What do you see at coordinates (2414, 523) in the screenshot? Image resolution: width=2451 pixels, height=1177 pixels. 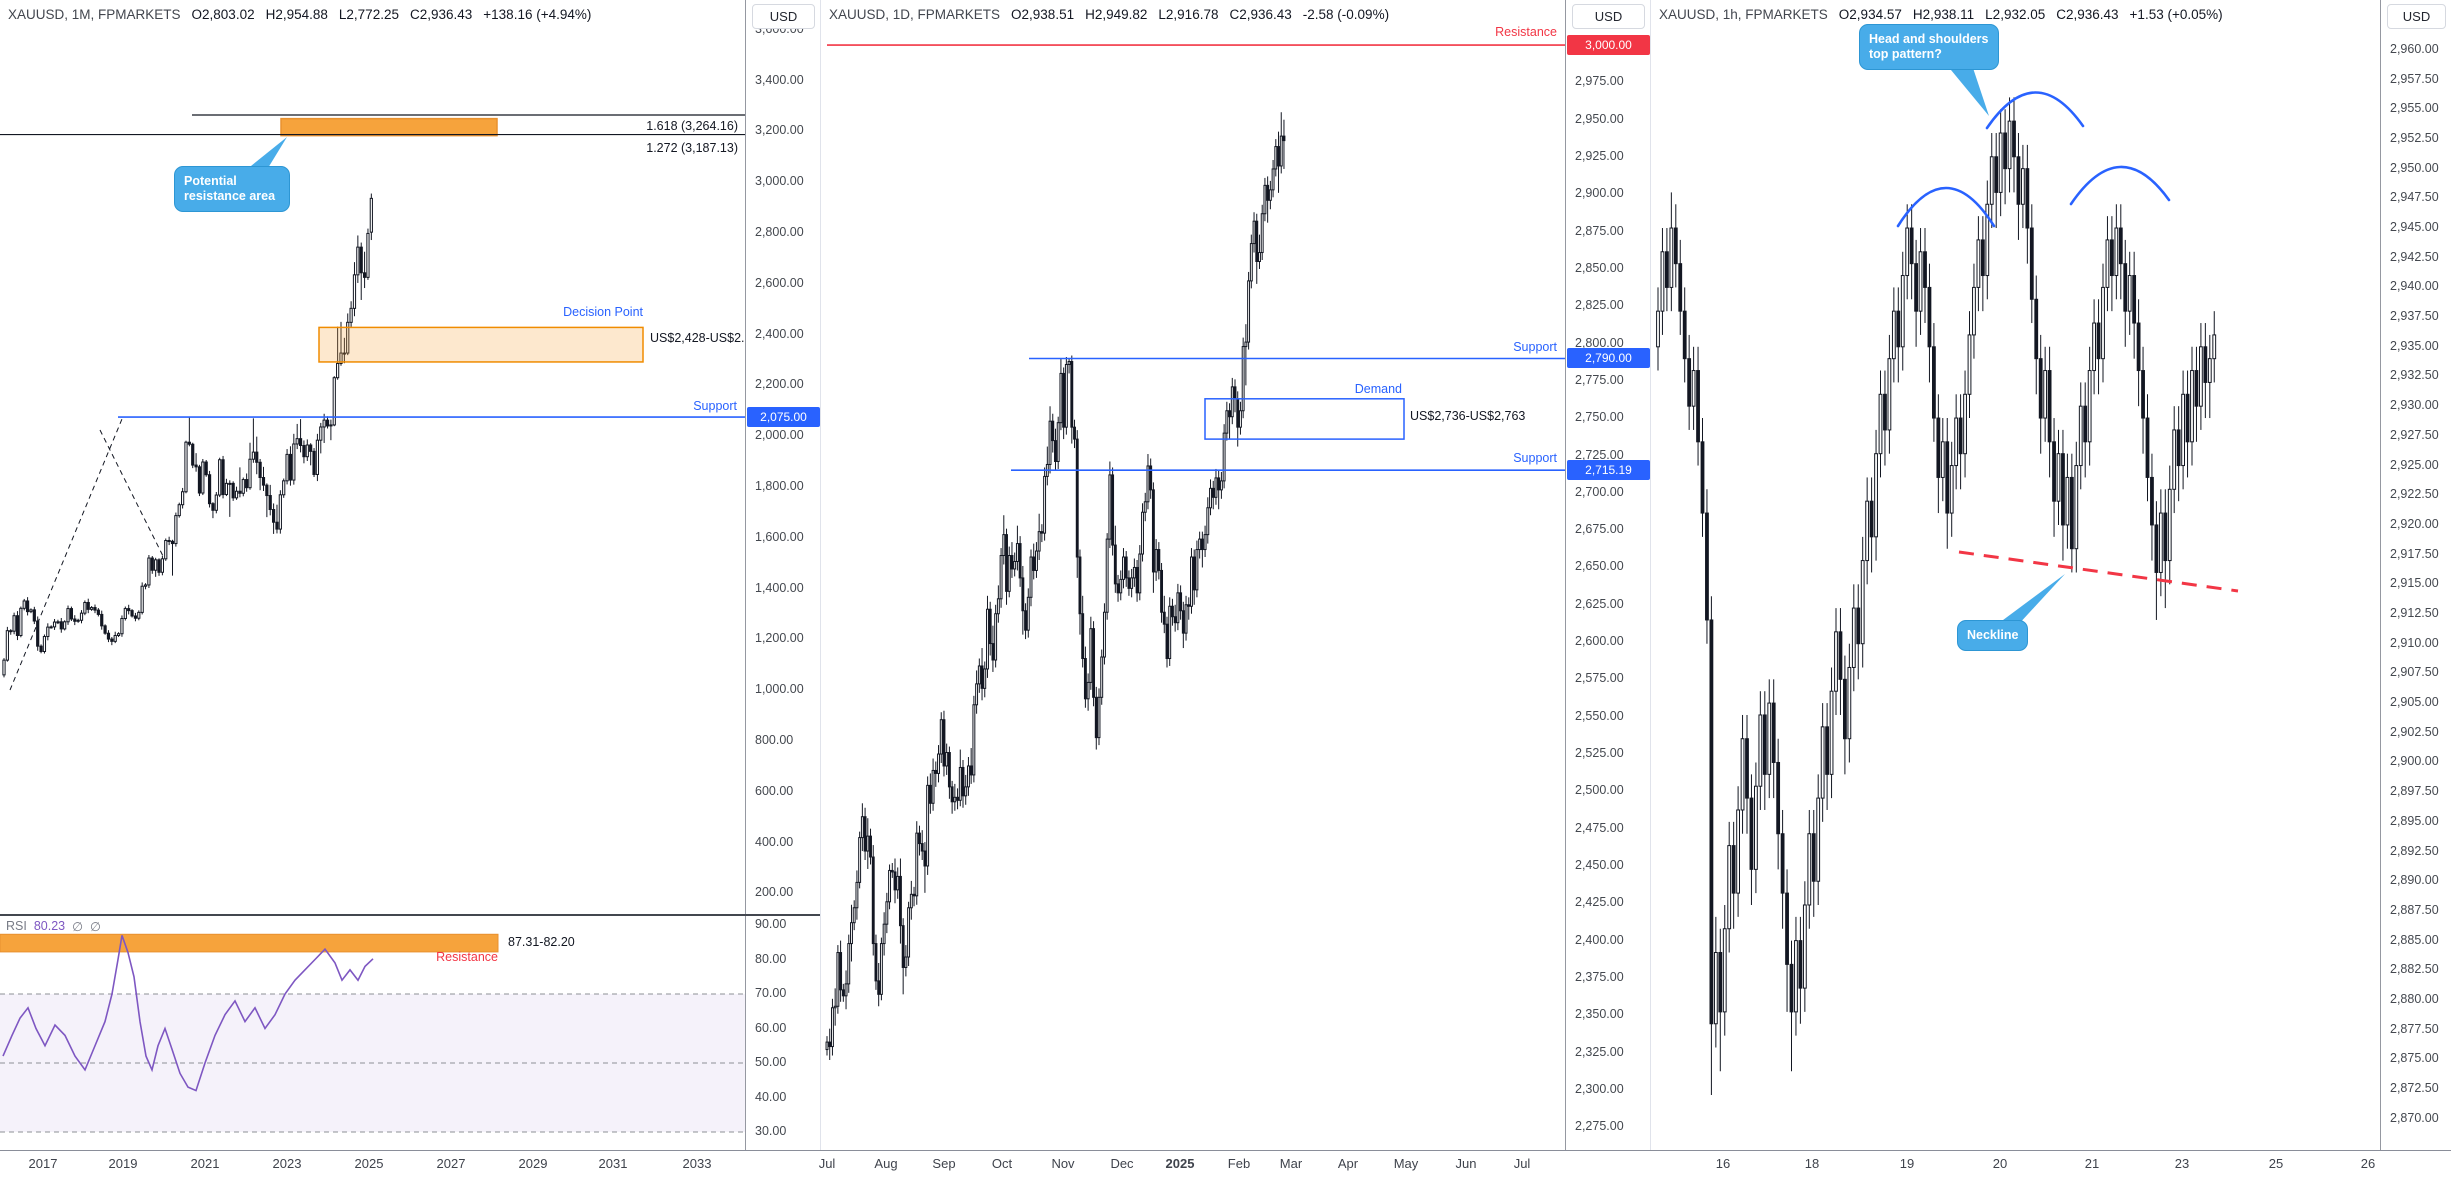 I see `axis-price-label: 2,920.00` at bounding box center [2414, 523].